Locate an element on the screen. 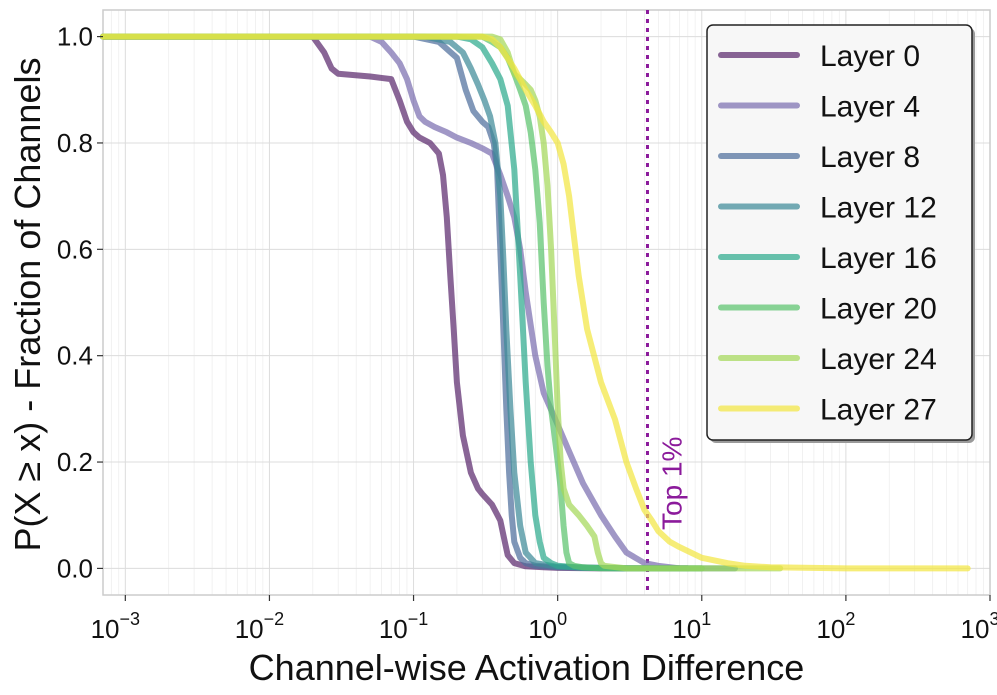 This screenshot has width=997, height=695. y-tick-label: 0.2 is located at coordinates (75, 462).